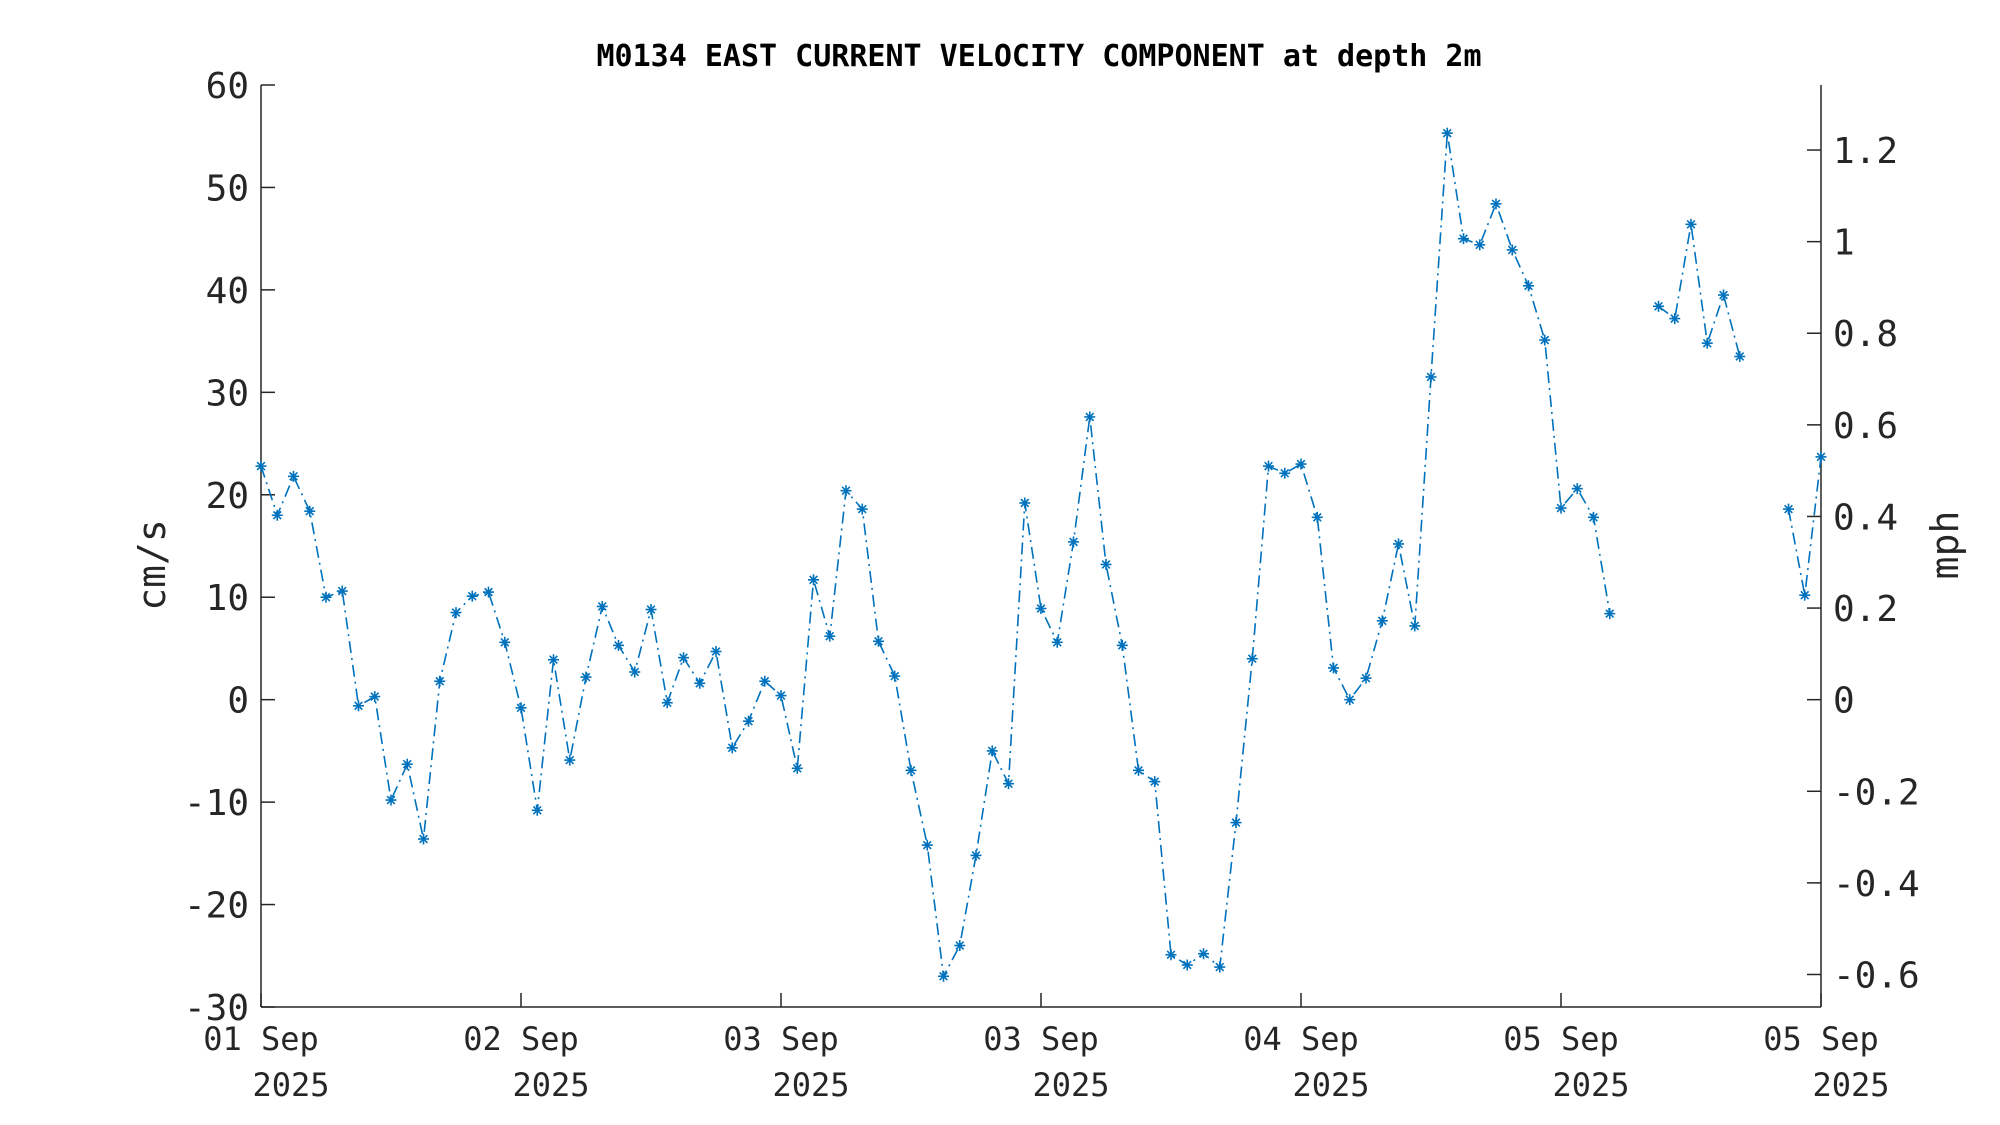  Describe the element at coordinates (216, 906) in the screenshot. I see `y-tick-label-left: -20` at that location.